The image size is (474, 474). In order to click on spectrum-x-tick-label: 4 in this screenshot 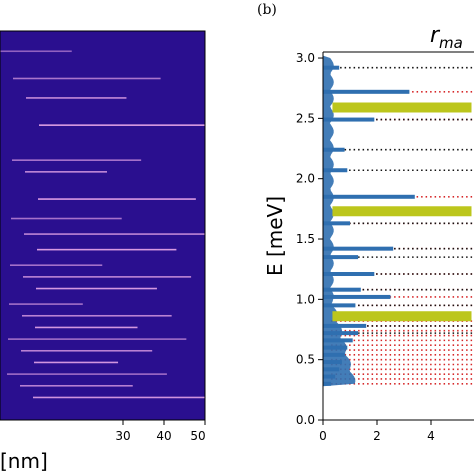, I will do `click(431, 436)`.